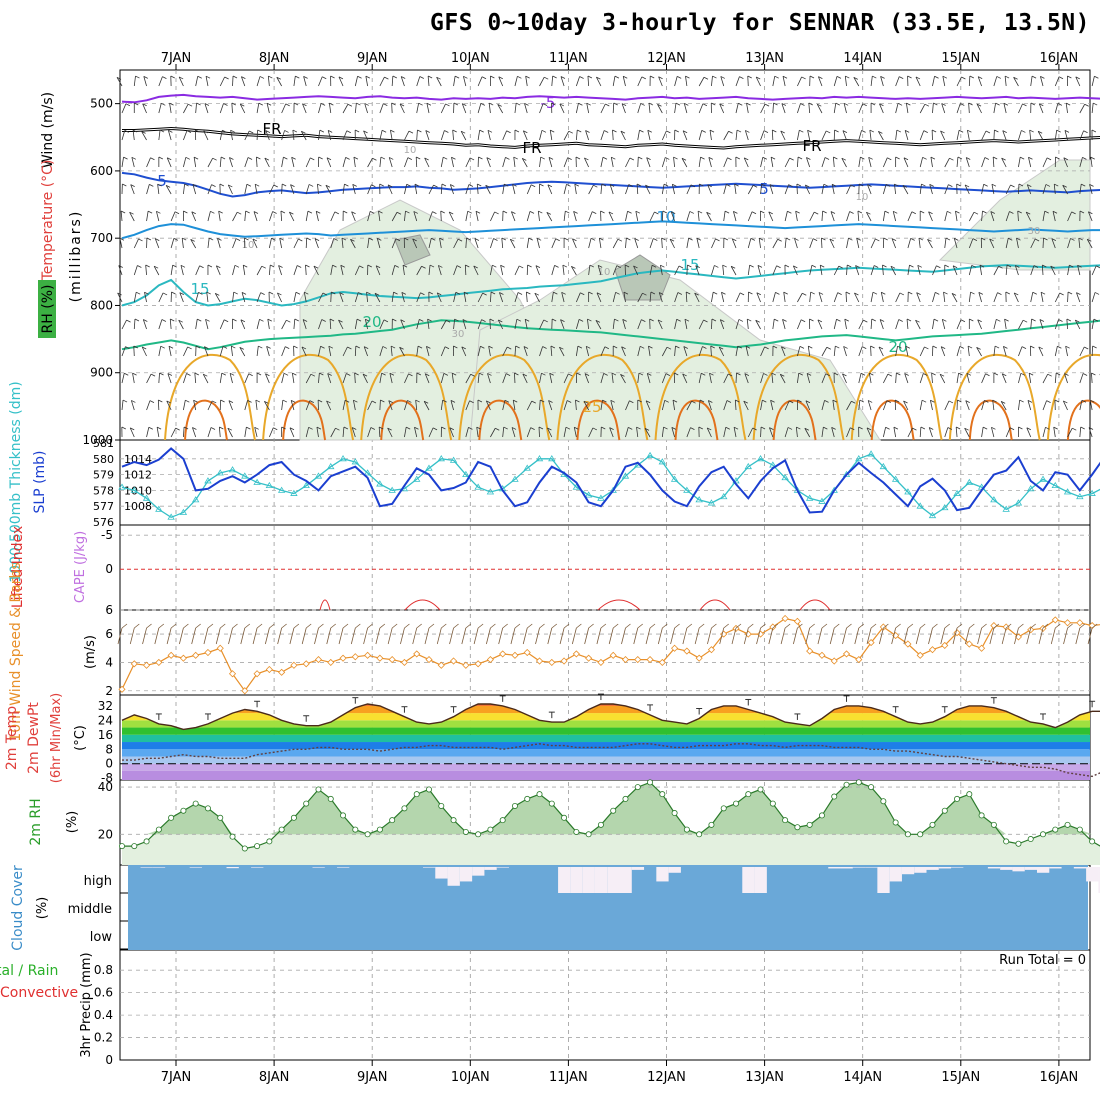 This screenshot has height=1100, width=1100. I want to click on thickness-tick-label: 579, so click(103, 475).